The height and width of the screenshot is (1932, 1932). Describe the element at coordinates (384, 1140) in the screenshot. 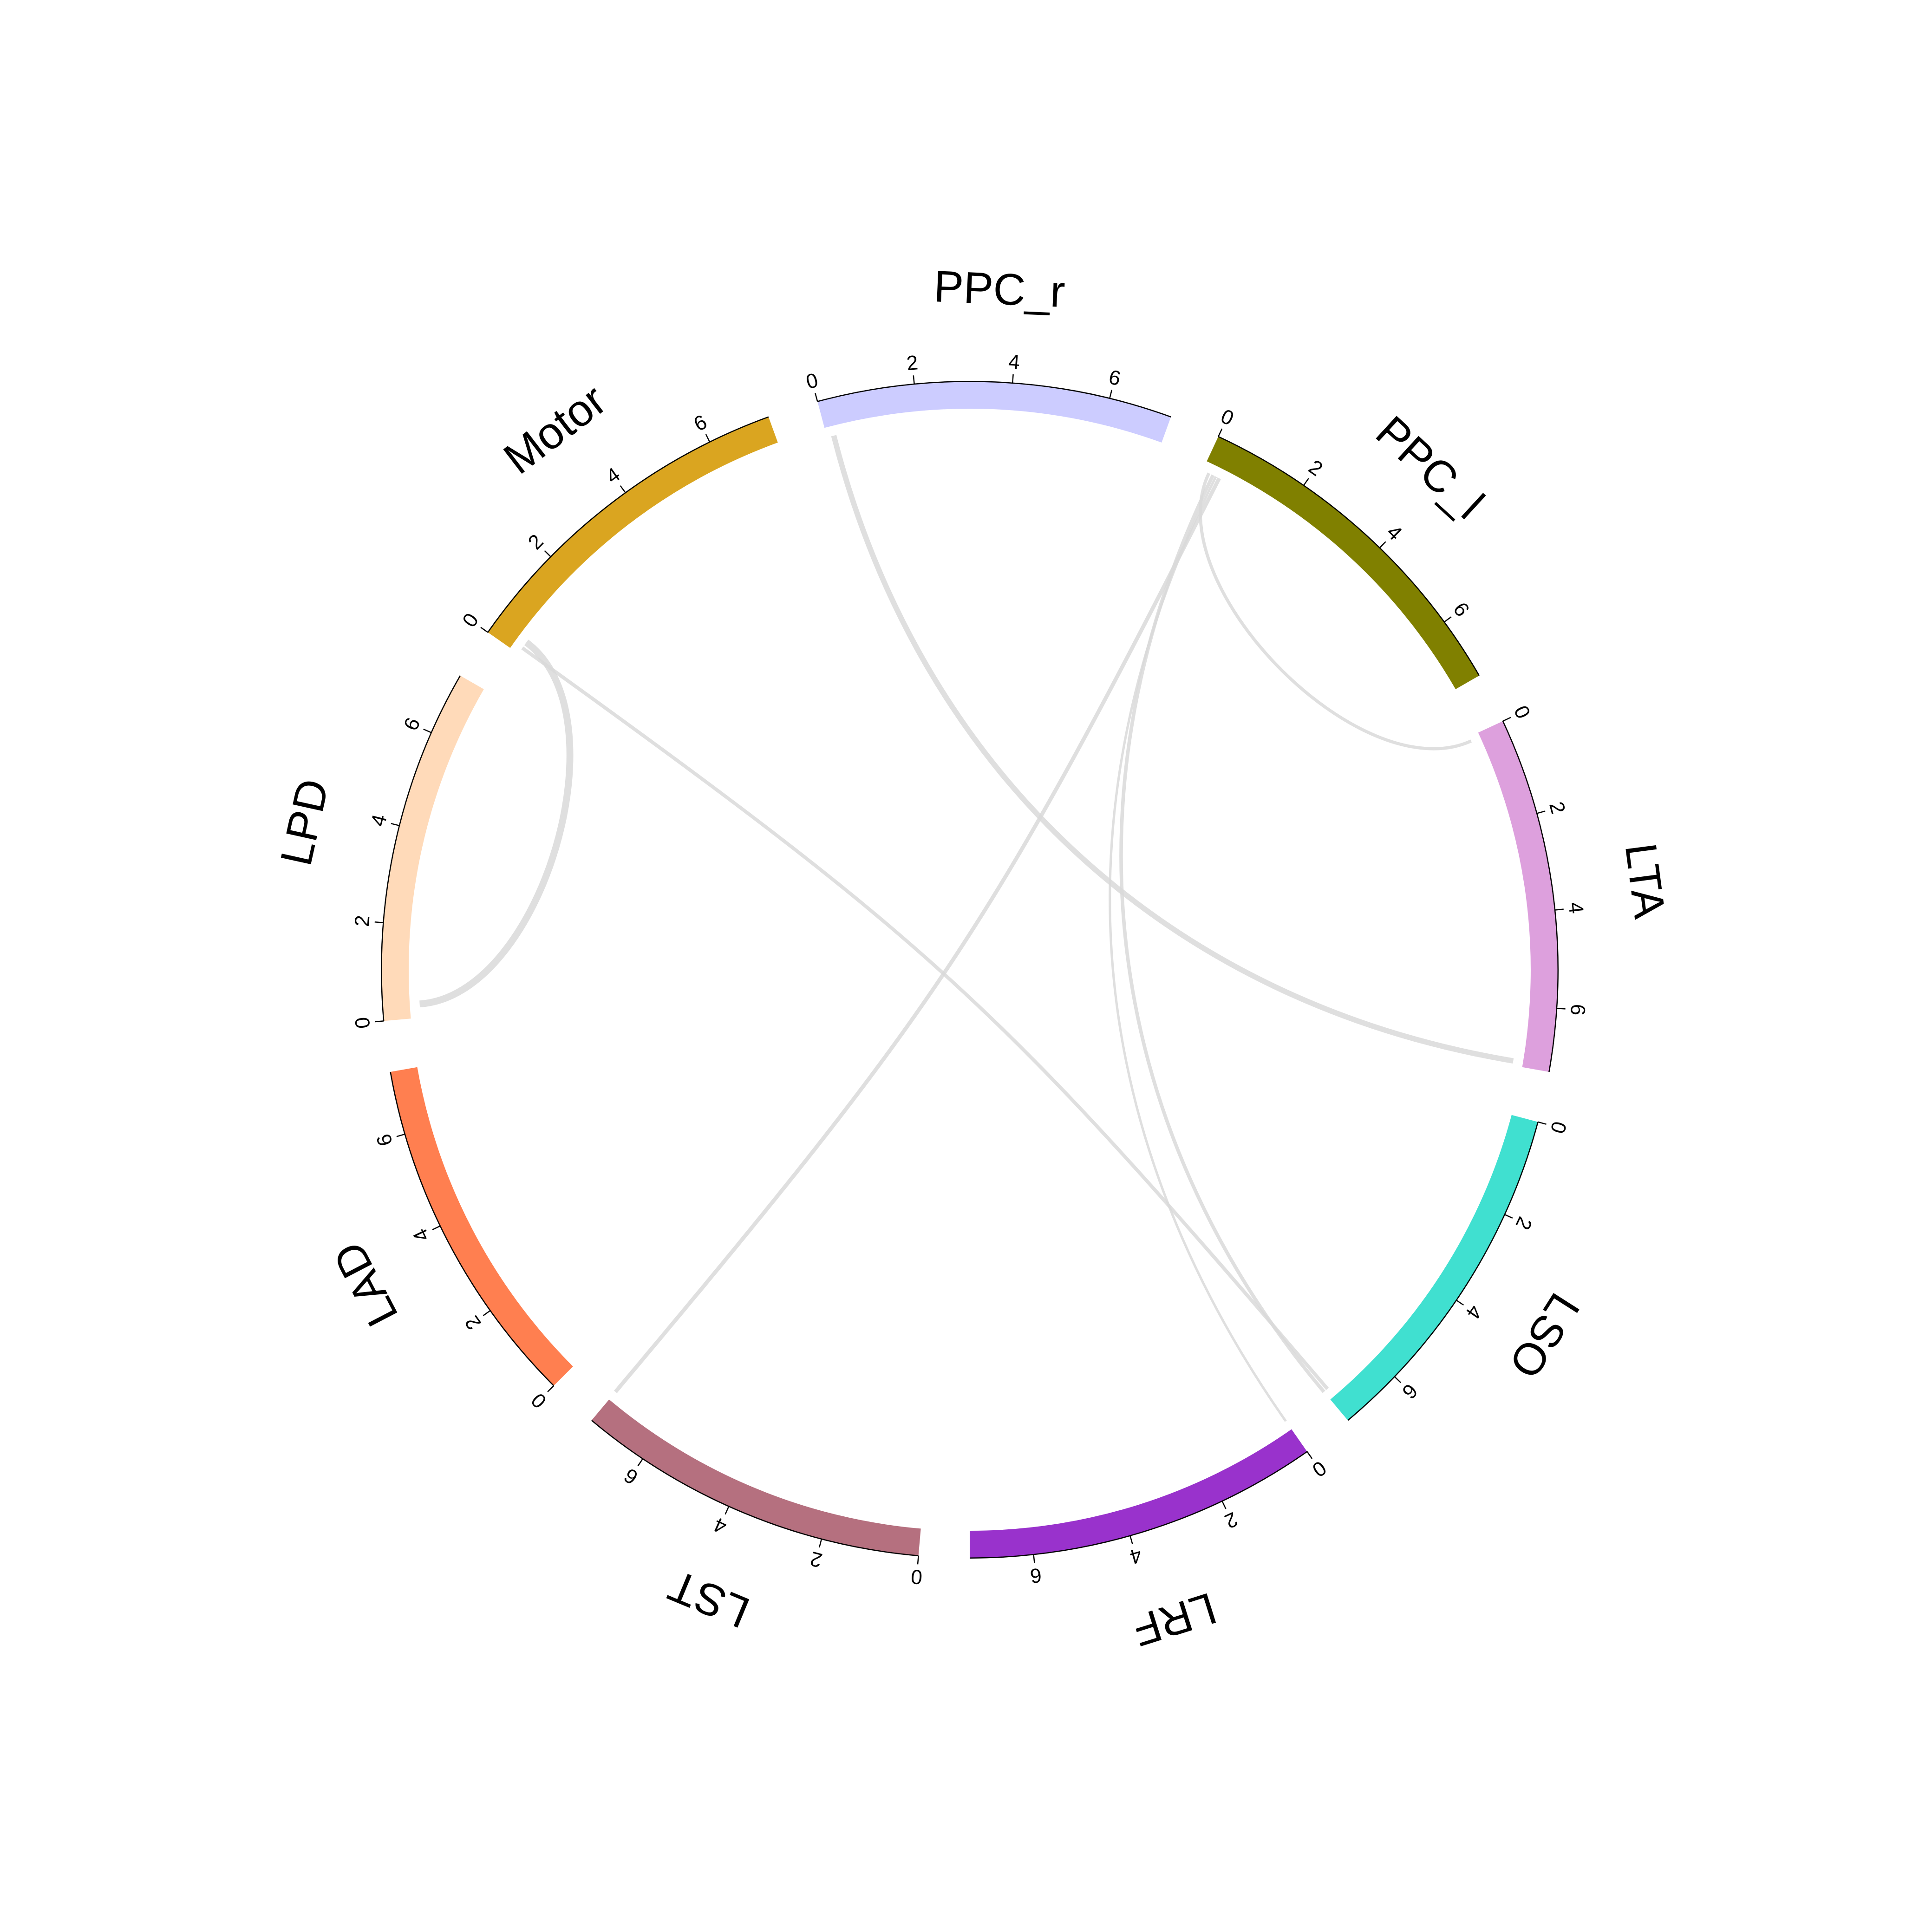

I see `tick-label-LAD-6: 6` at that location.